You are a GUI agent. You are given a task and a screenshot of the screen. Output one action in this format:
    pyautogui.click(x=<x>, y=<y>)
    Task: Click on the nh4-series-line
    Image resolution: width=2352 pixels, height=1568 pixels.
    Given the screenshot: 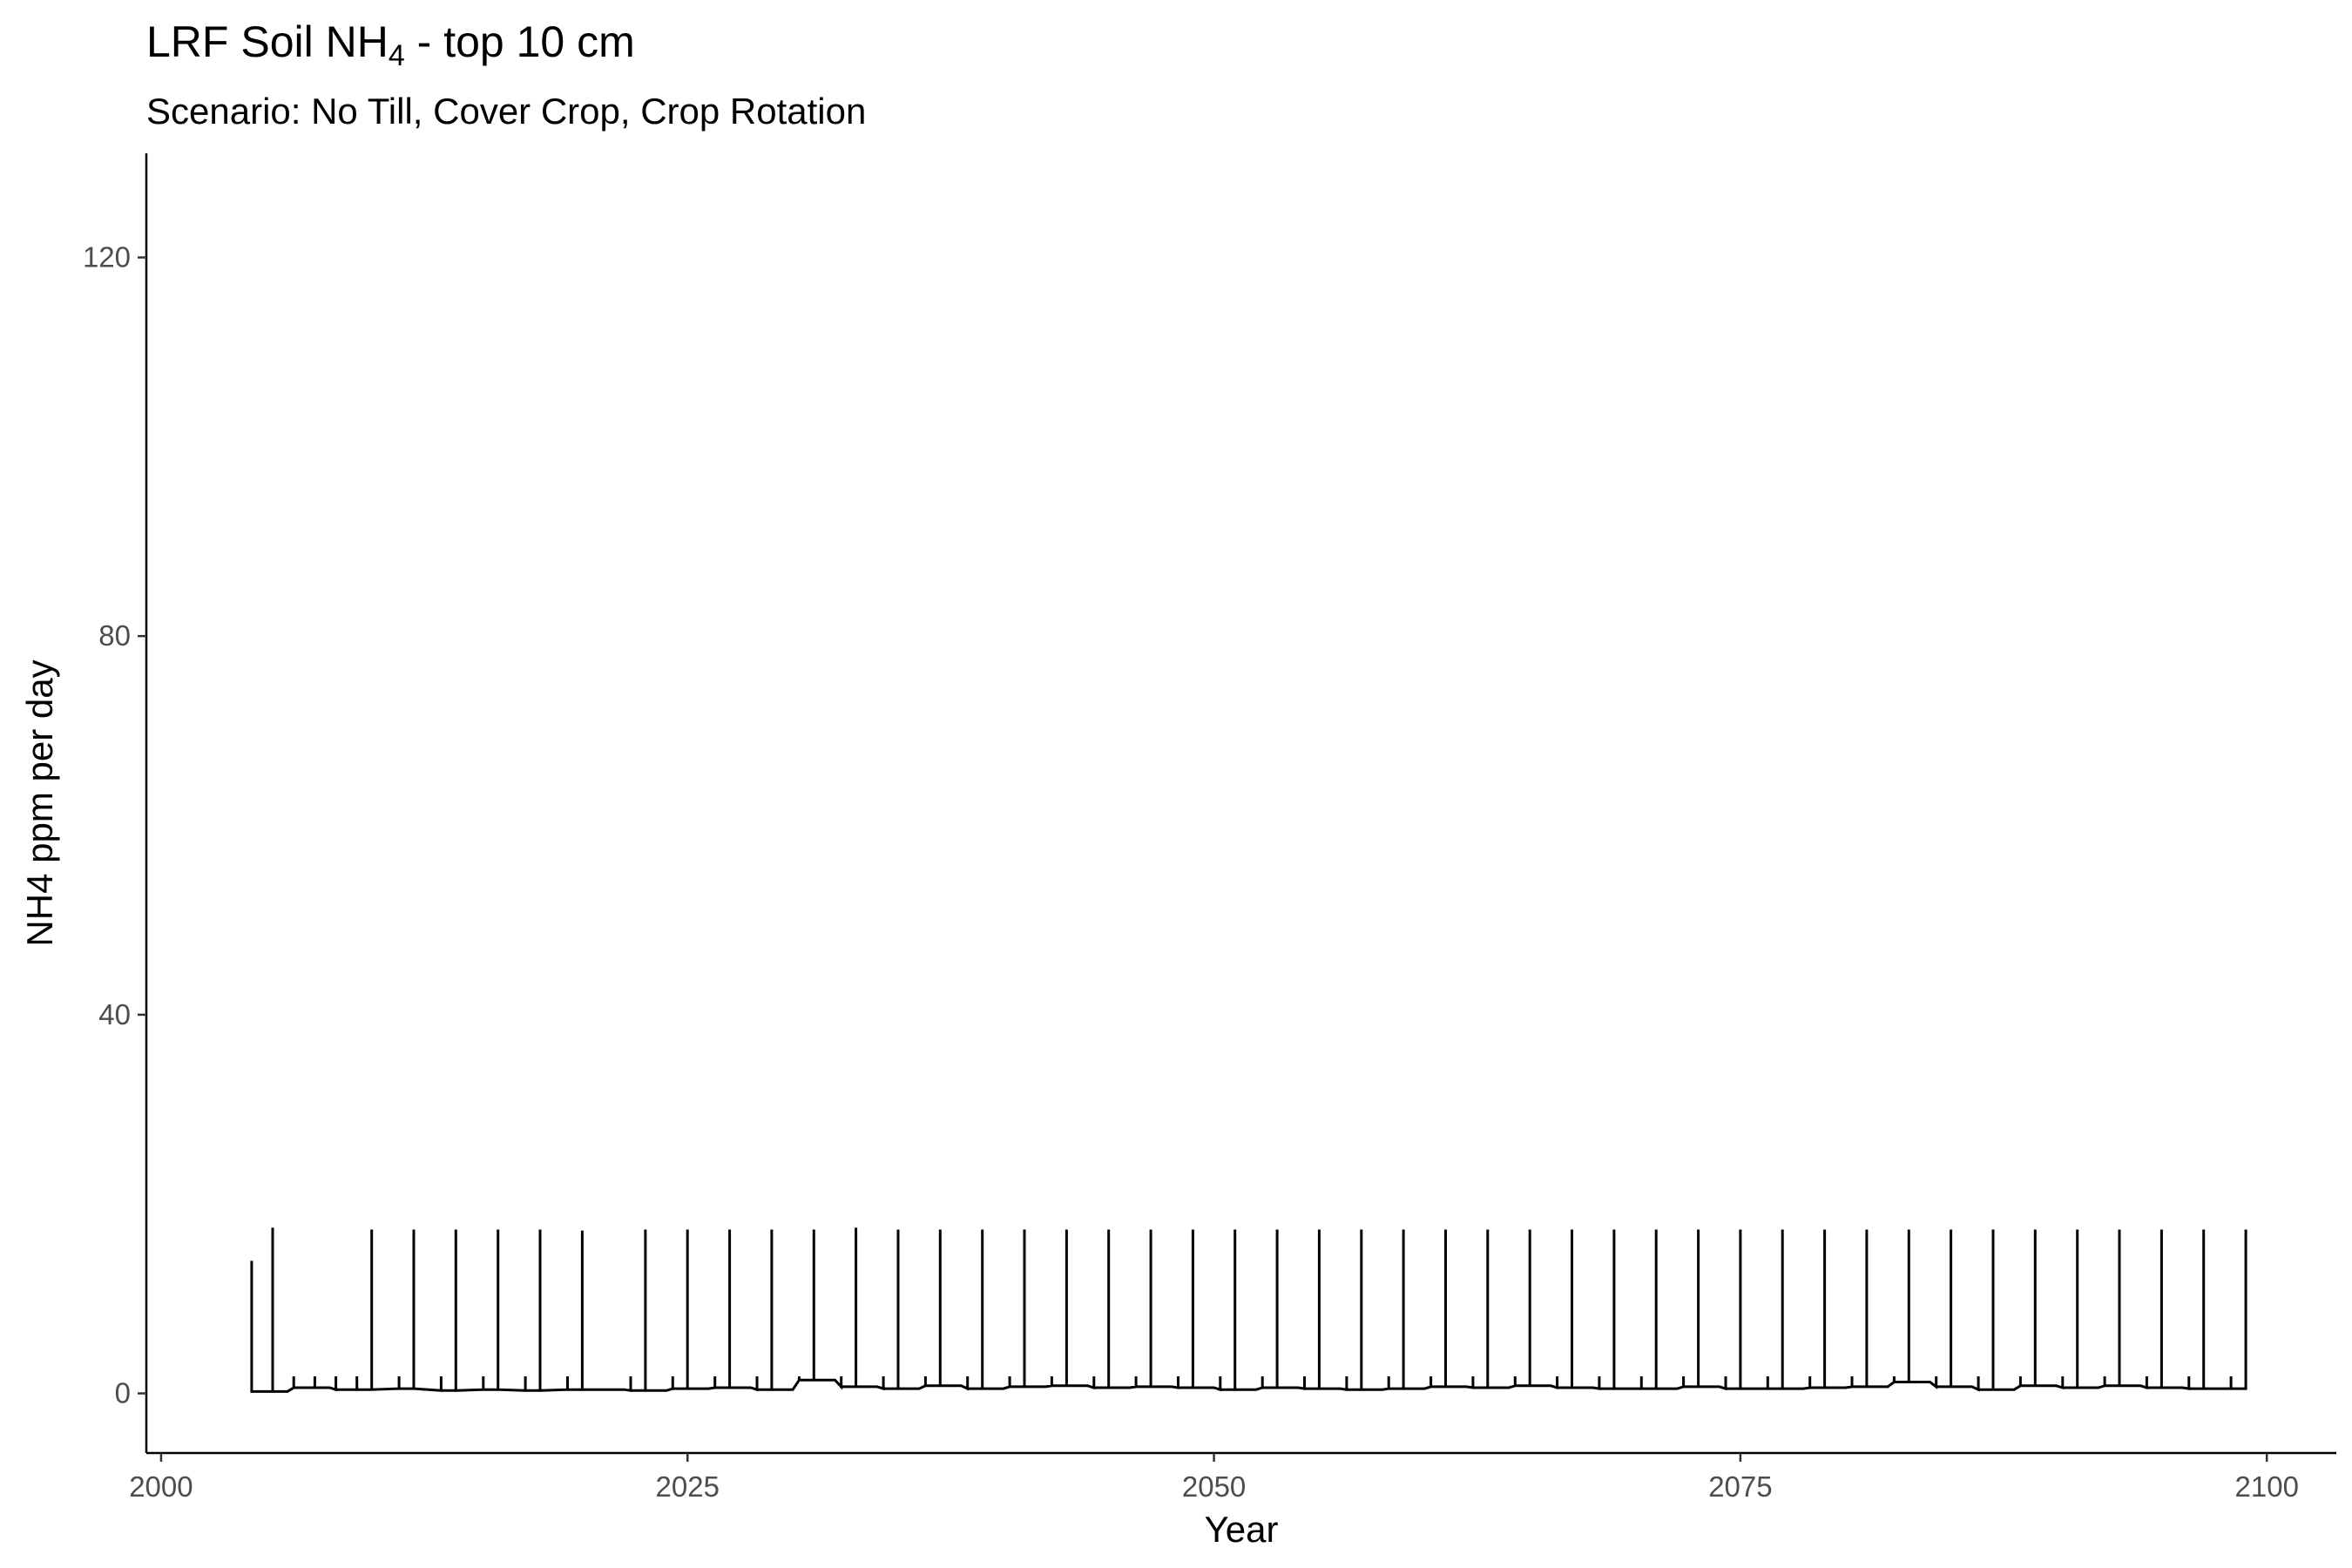 What is the action you would take?
    pyautogui.click(x=1248, y=1310)
    